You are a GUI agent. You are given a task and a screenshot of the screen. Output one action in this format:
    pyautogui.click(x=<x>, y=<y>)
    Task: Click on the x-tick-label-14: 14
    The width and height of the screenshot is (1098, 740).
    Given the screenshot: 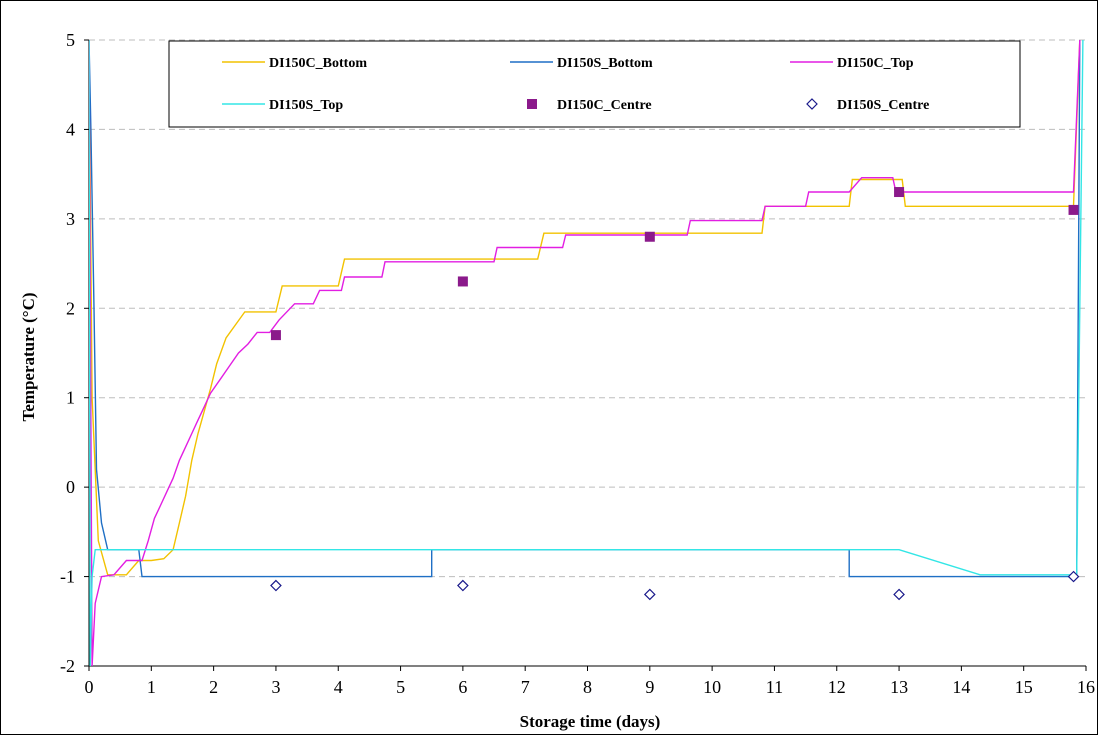 What is the action you would take?
    pyautogui.click(x=961, y=687)
    